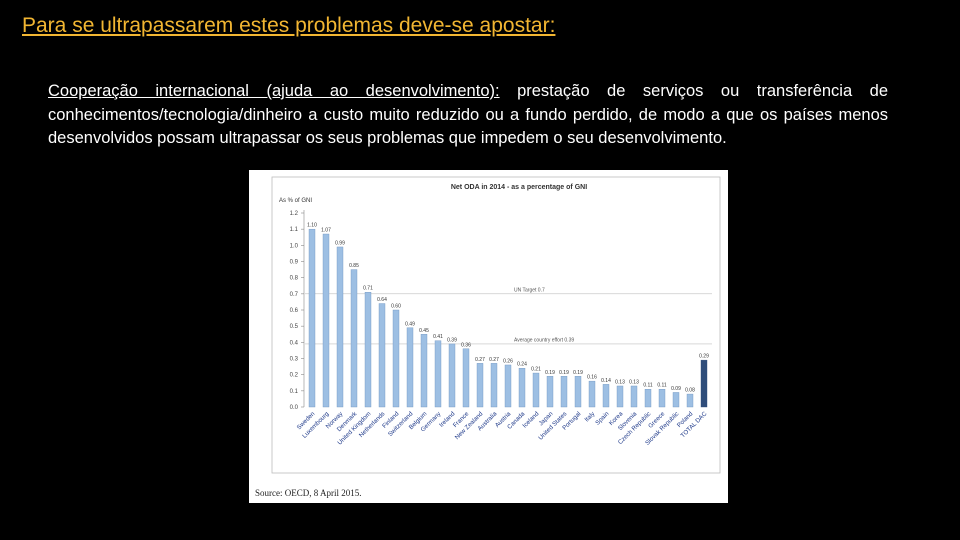 The width and height of the screenshot is (960, 540). I want to click on y-axis-label: As % of GNI, so click(295, 201).